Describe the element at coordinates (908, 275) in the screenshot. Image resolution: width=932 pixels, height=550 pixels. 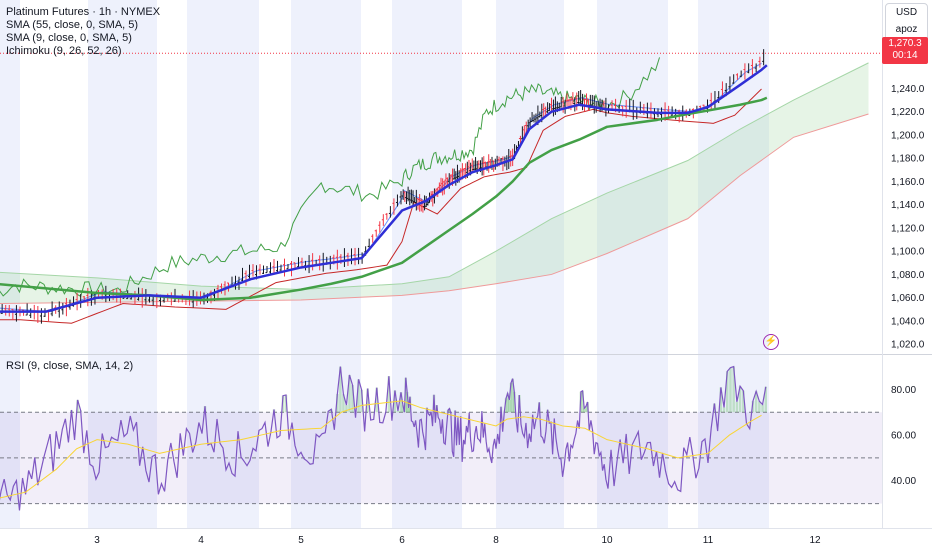
I see `y-tick-label: 1,080.0` at that location.